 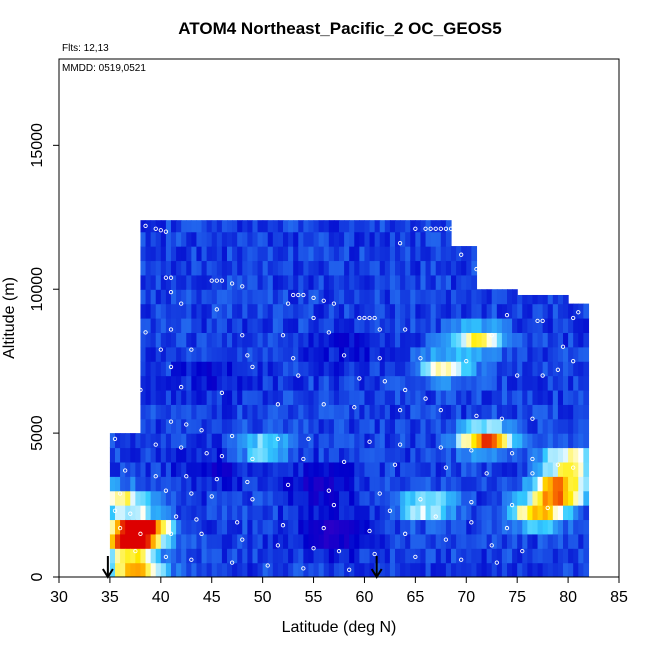 I want to click on x-tick-label: 85, so click(x=619, y=597).